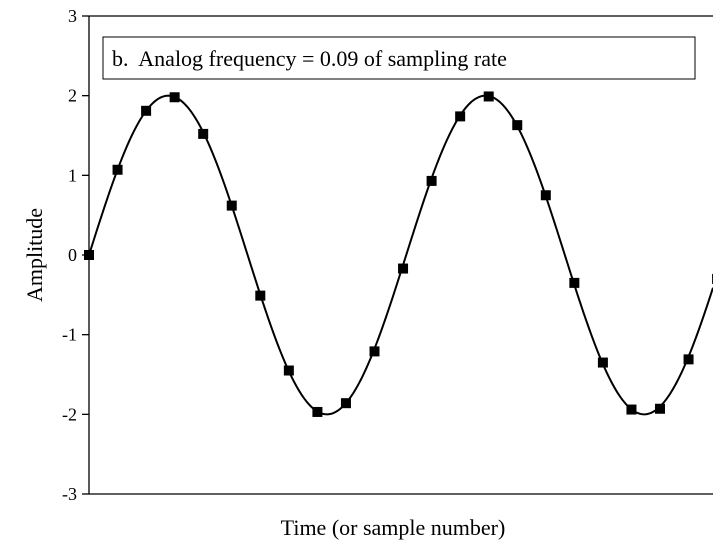 This screenshot has width=713, height=540. What do you see at coordinates (72, 255) in the screenshot?
I see `y-tick-label: 0` at bounding box center [72, 255].